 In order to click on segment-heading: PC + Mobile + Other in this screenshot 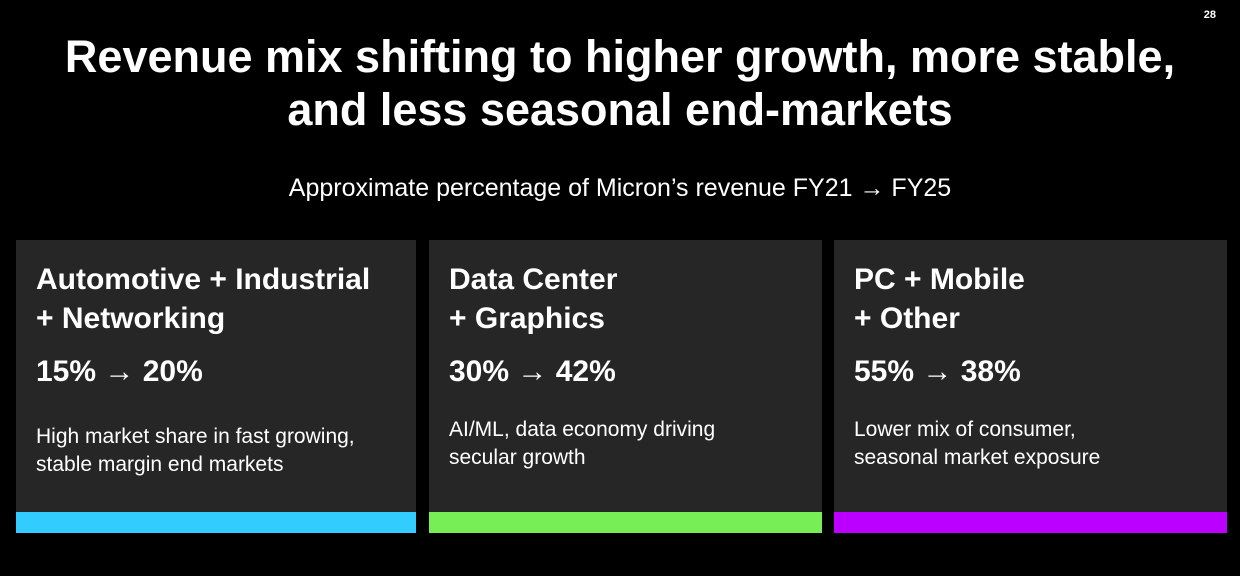, I will do `click(939, 299)`.